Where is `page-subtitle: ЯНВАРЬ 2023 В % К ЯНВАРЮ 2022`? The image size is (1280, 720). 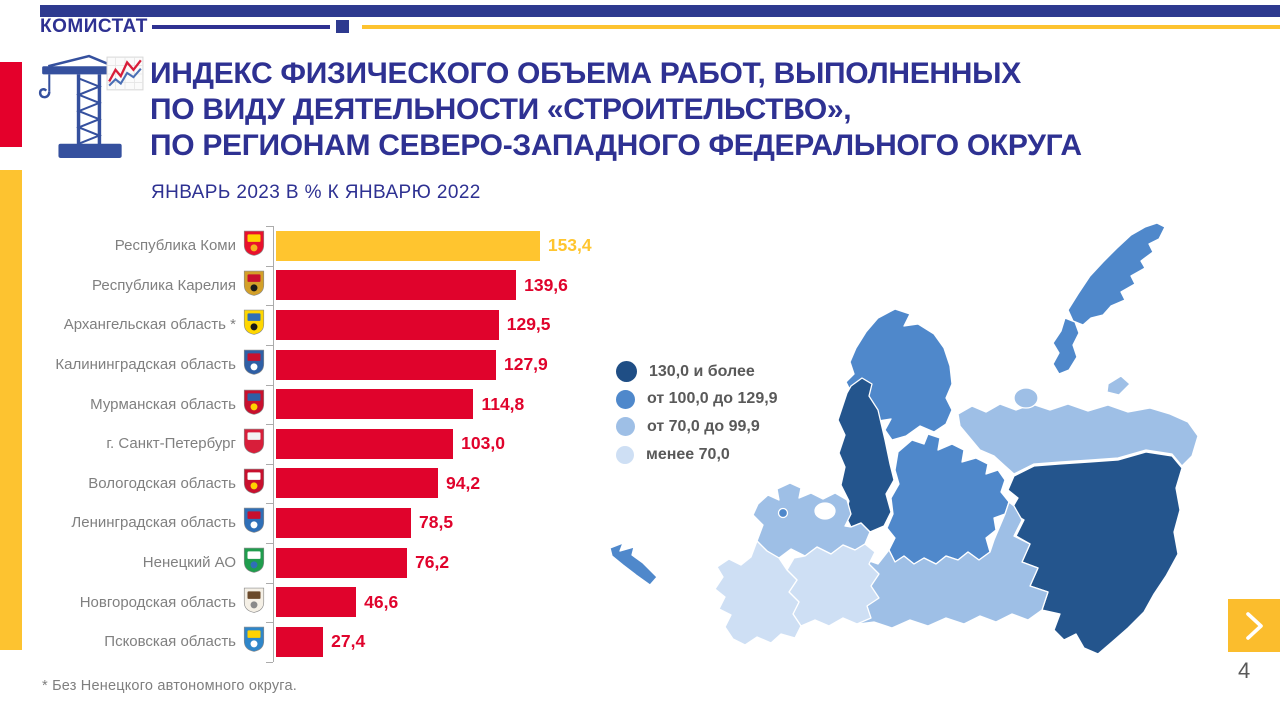 page-subtitle: ЯНВАРЬ 2023 В % К ЯНВАРЮ 2022 is located at coordinates (316, 192).